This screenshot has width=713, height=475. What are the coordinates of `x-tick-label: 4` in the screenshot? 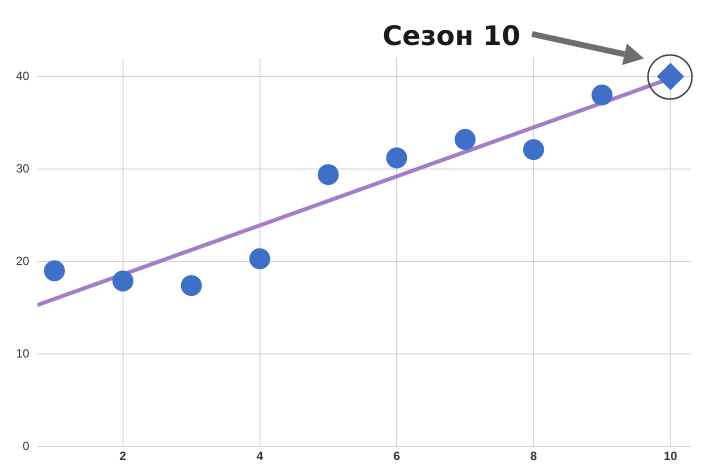 It's located at (260, 456).